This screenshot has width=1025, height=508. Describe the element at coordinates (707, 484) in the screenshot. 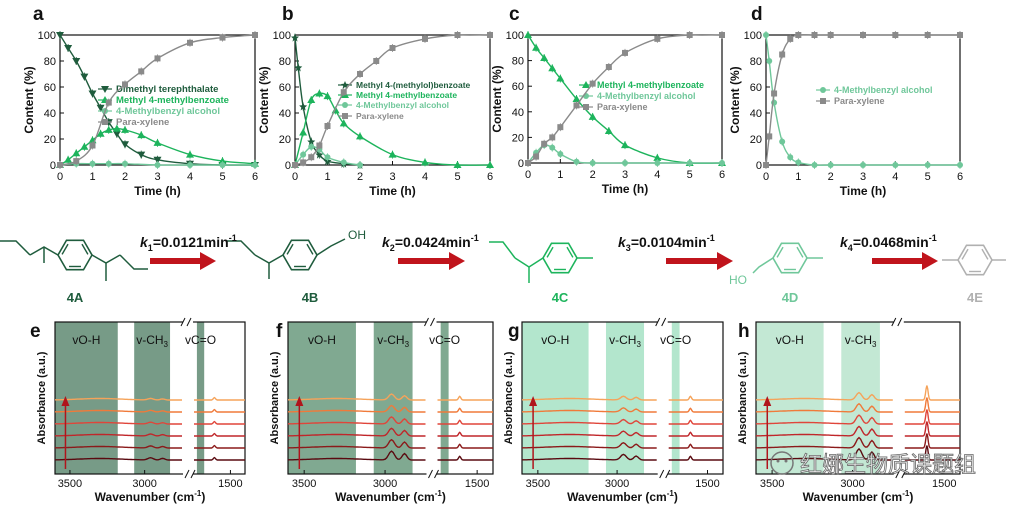

I see `x-tick-label: 1500` at that location.